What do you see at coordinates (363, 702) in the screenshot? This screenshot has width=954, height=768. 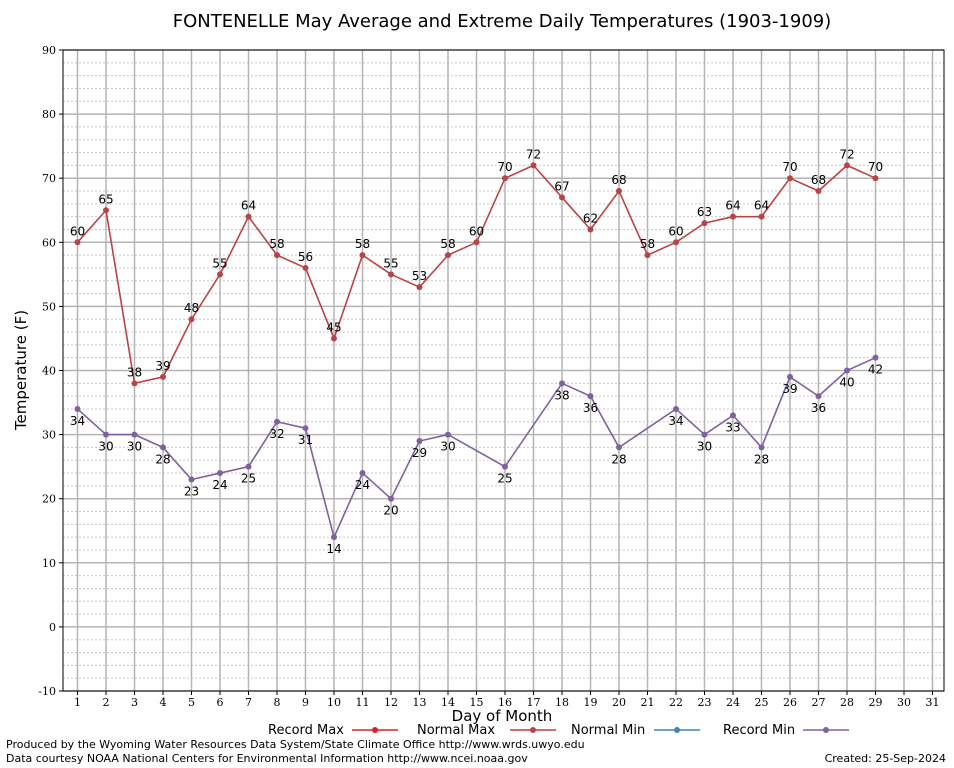 I see `x-tick-label: 11` at bounding box center [363, 702].